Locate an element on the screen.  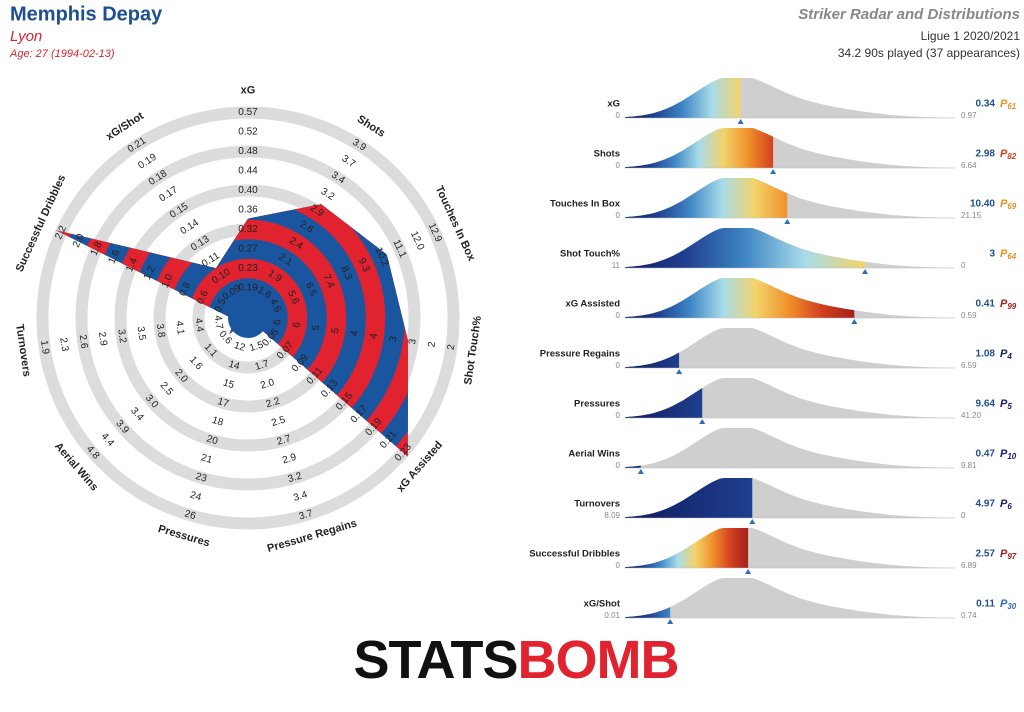
radar-tick-label: 0.8 is located at coordinates (185, 289).